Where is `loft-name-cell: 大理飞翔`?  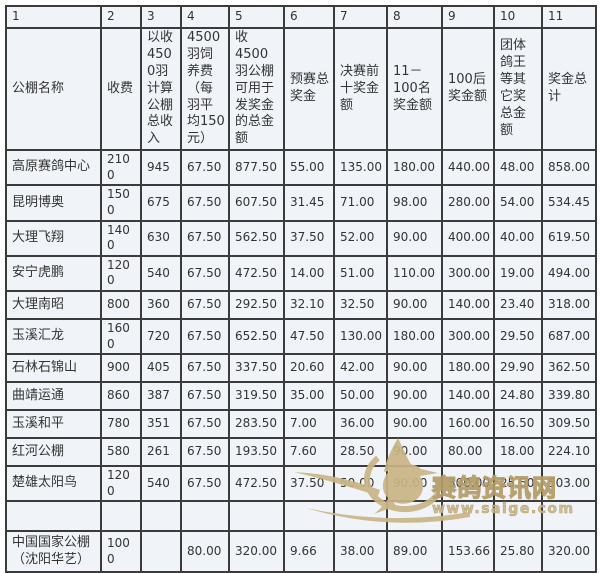
loft-name-cell: 大理飞翔 is located at coordinates (53, 238).